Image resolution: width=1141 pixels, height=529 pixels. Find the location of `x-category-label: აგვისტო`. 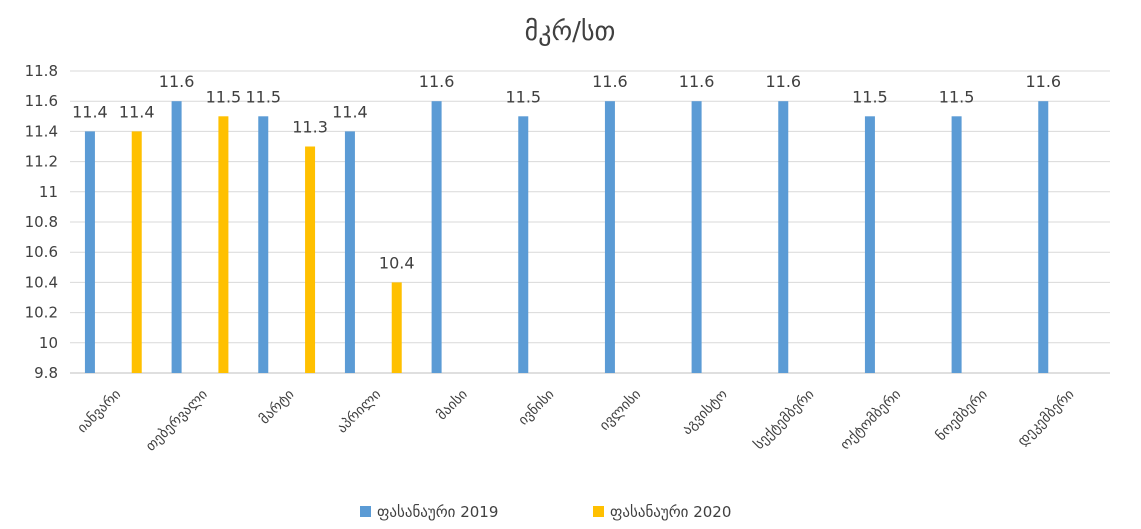

x-category-label: აგვისტო is located at coordinates (705, 413).